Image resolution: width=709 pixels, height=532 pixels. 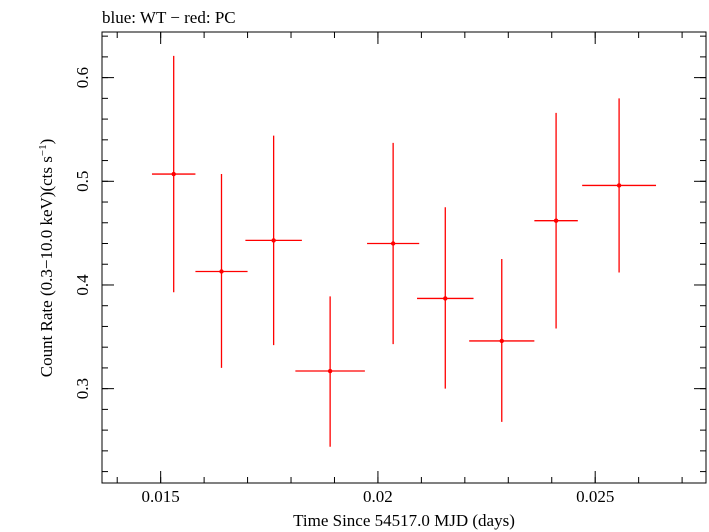 What do you see at coordinates (43, 150) in the screenshot?
I see `y-axis-label-superscript: −1` at bounding box center [43, 150].